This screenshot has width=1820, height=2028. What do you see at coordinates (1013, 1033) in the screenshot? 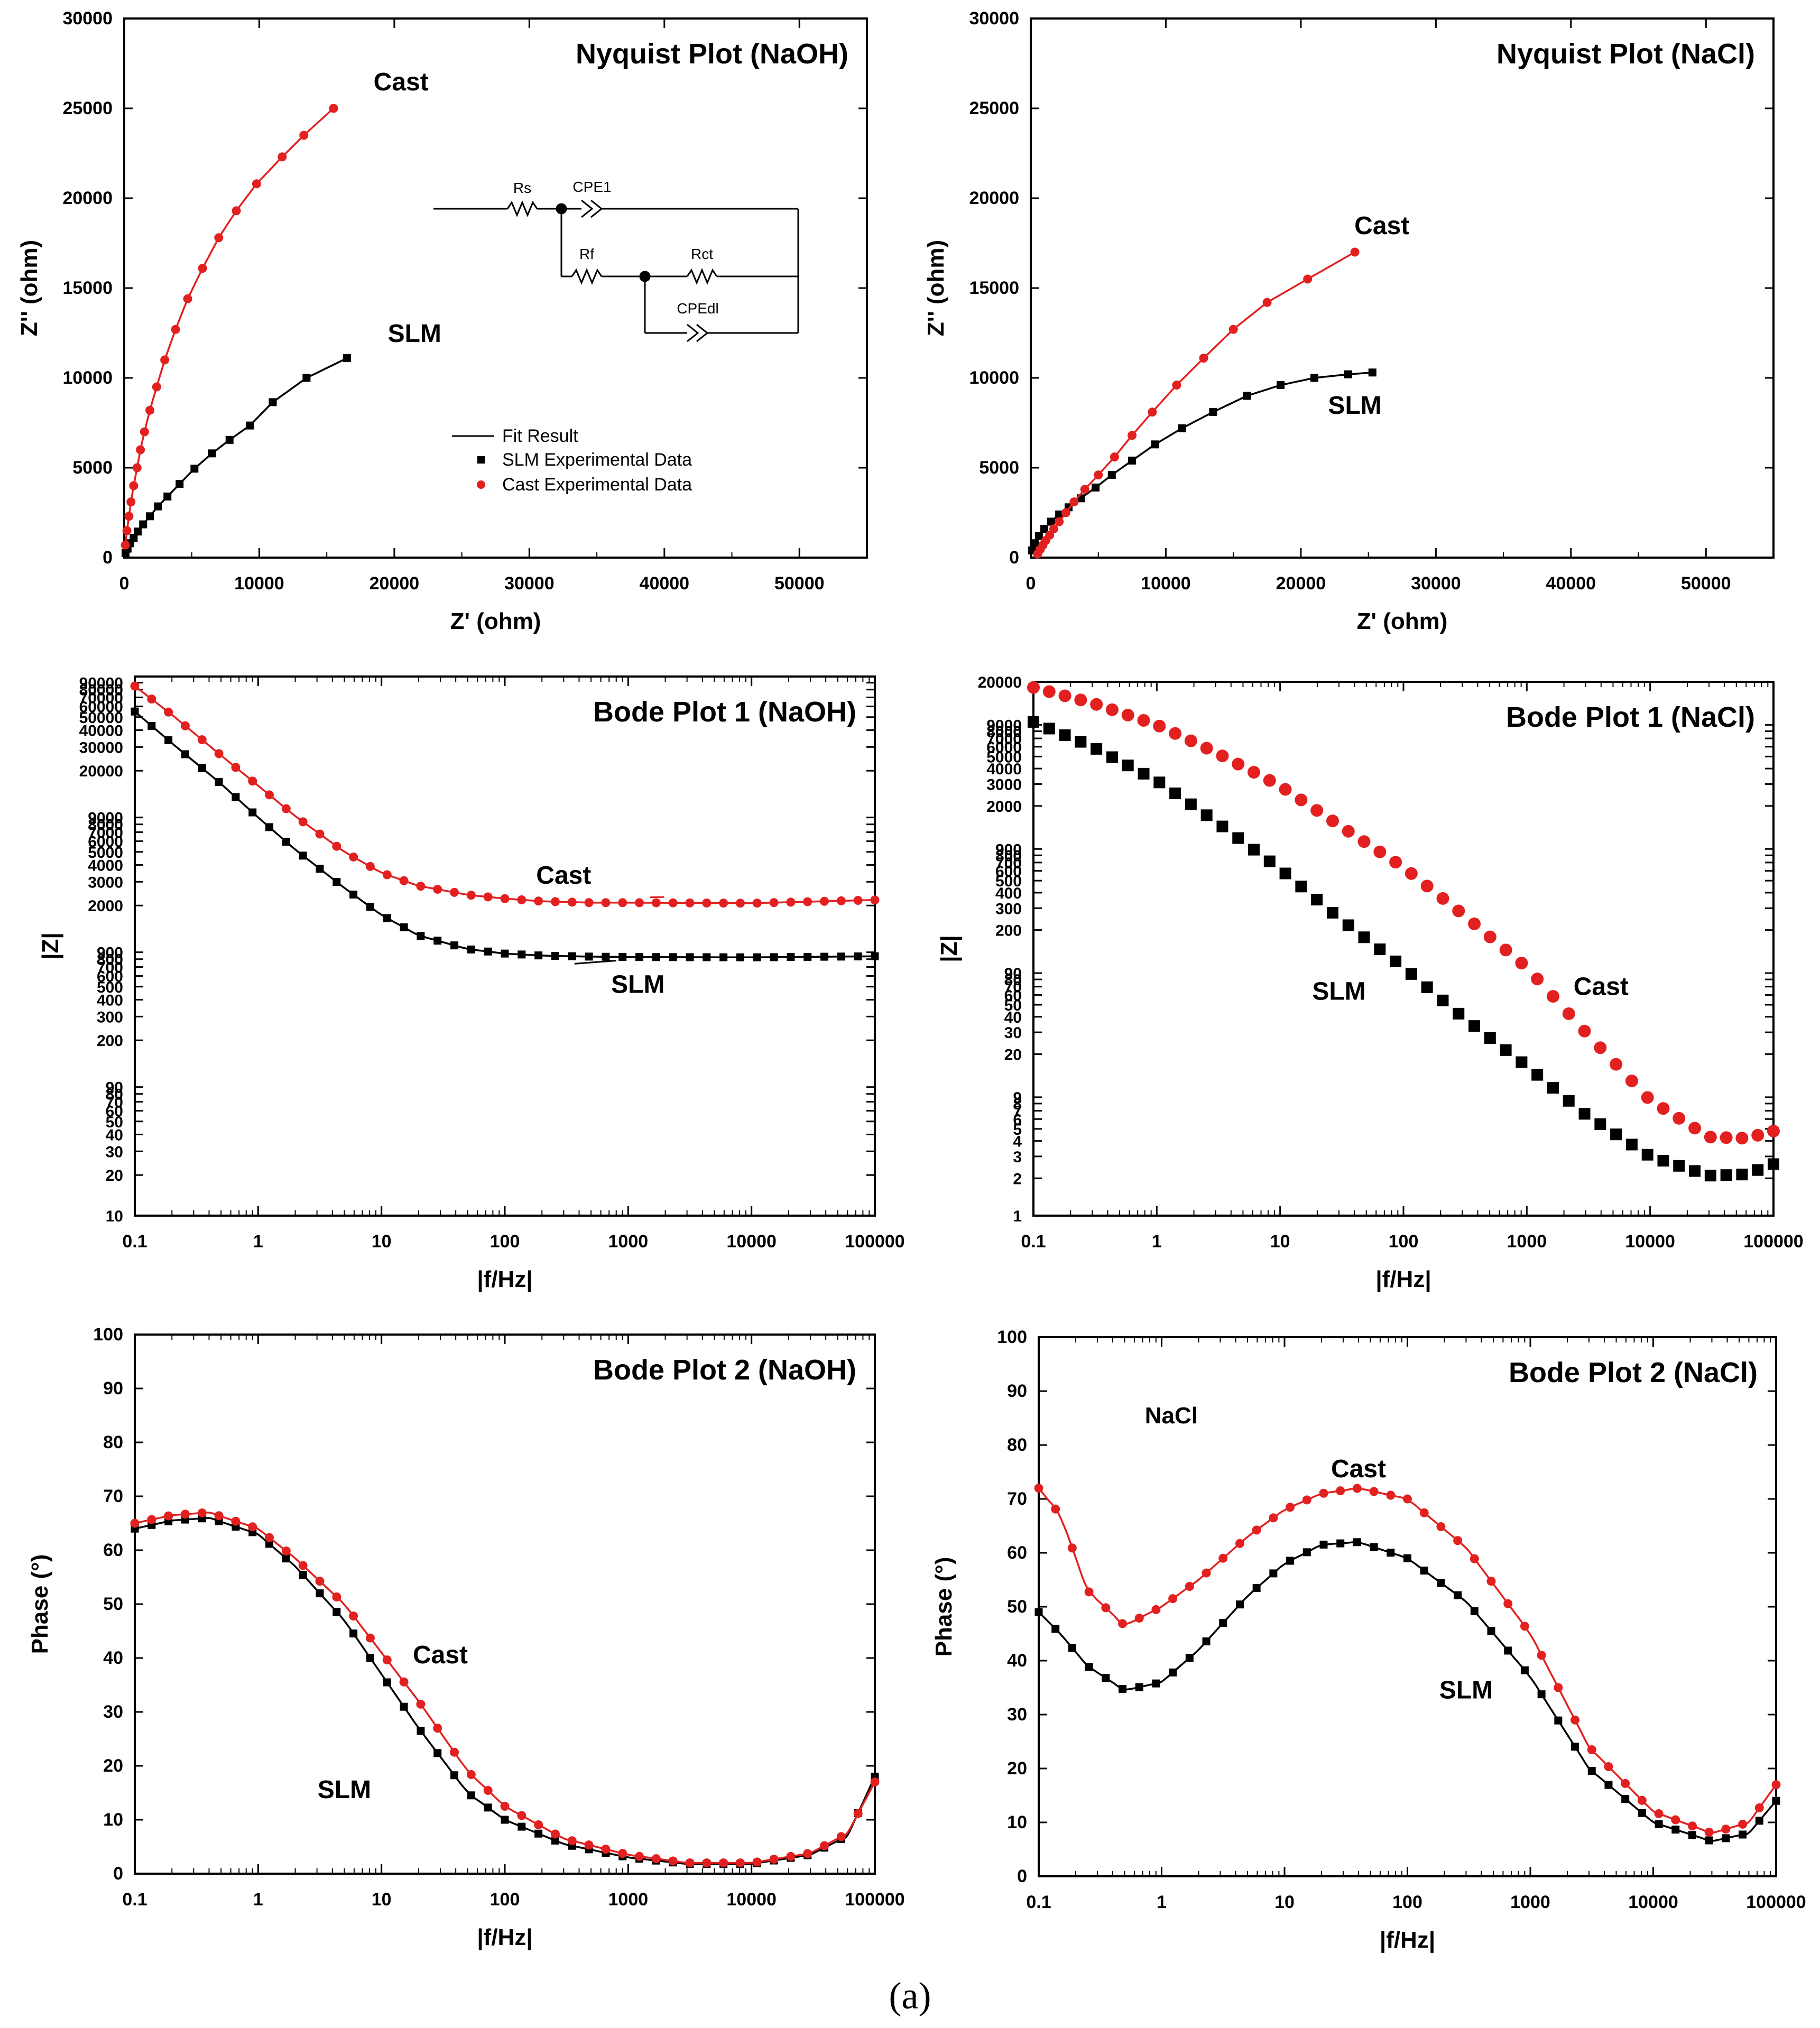
I see `y-tick-label: 30` at bounding box center [1013, 1033].